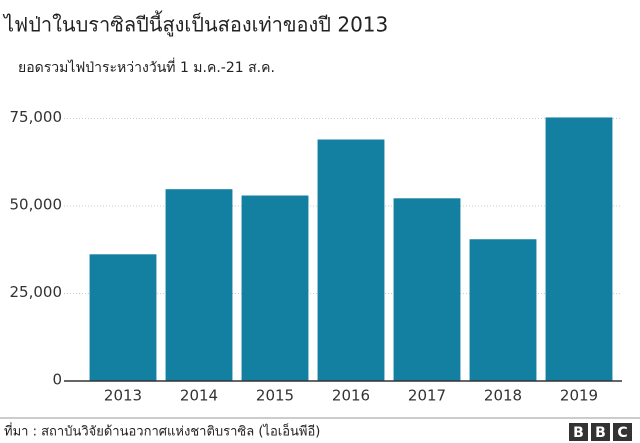  I want to click on x-tick-label: 2018, so click(503, 396).